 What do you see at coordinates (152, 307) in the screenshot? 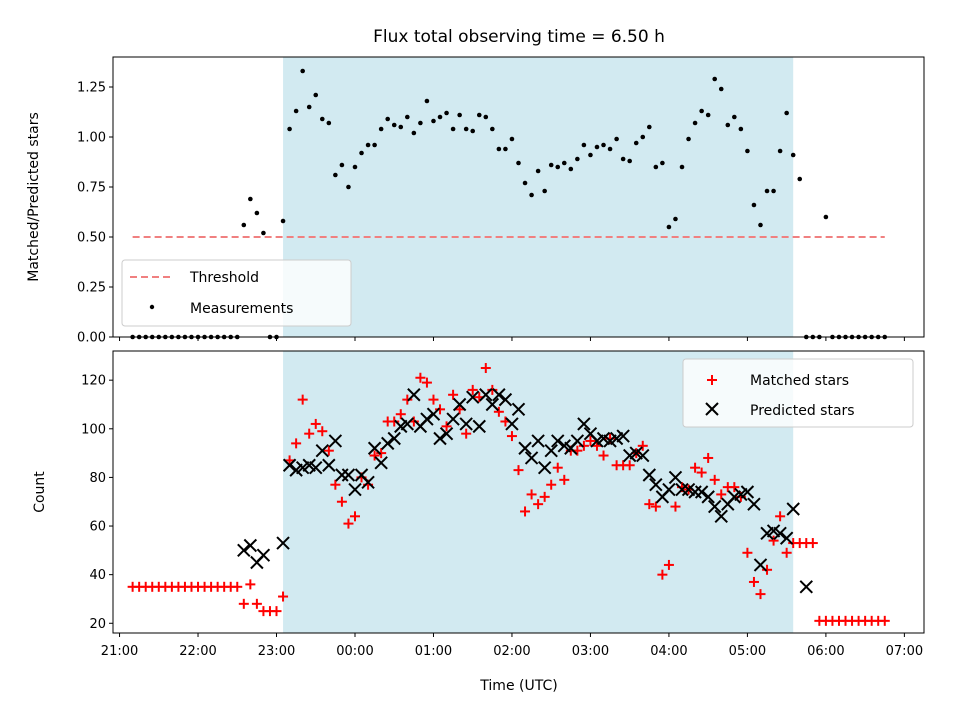
I see `measurements-legend-swatch` at bounding box center [152, 307].